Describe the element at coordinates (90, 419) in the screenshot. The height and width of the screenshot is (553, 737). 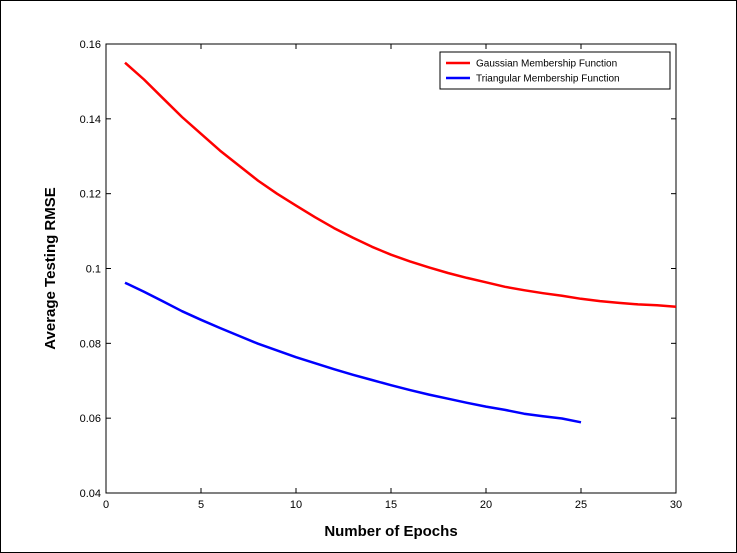
I see `y-tick-label: 0.06` at that location.